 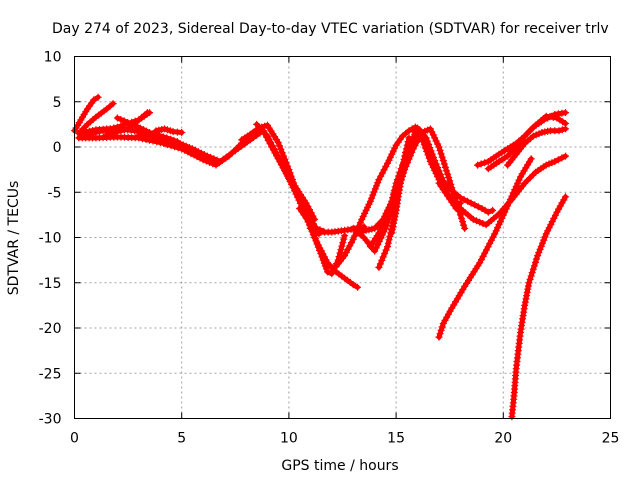 What do you see at coordinates (50, 374) in the screenshot?
I see `y-tick-label: -25` at bounding box center [50, 374].